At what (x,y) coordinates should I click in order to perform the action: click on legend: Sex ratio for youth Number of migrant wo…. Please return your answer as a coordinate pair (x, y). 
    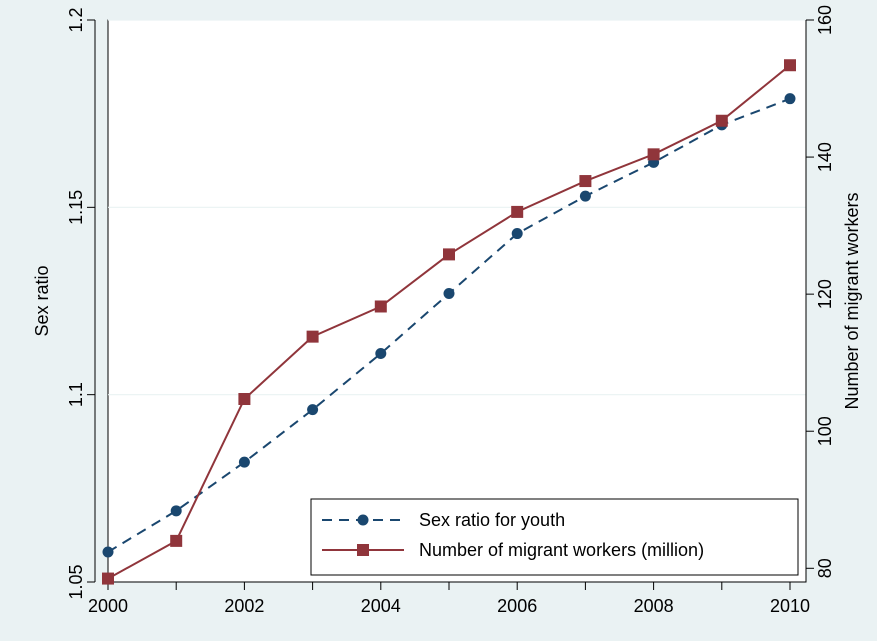
    Looking at the image, I should click on (554, 537).